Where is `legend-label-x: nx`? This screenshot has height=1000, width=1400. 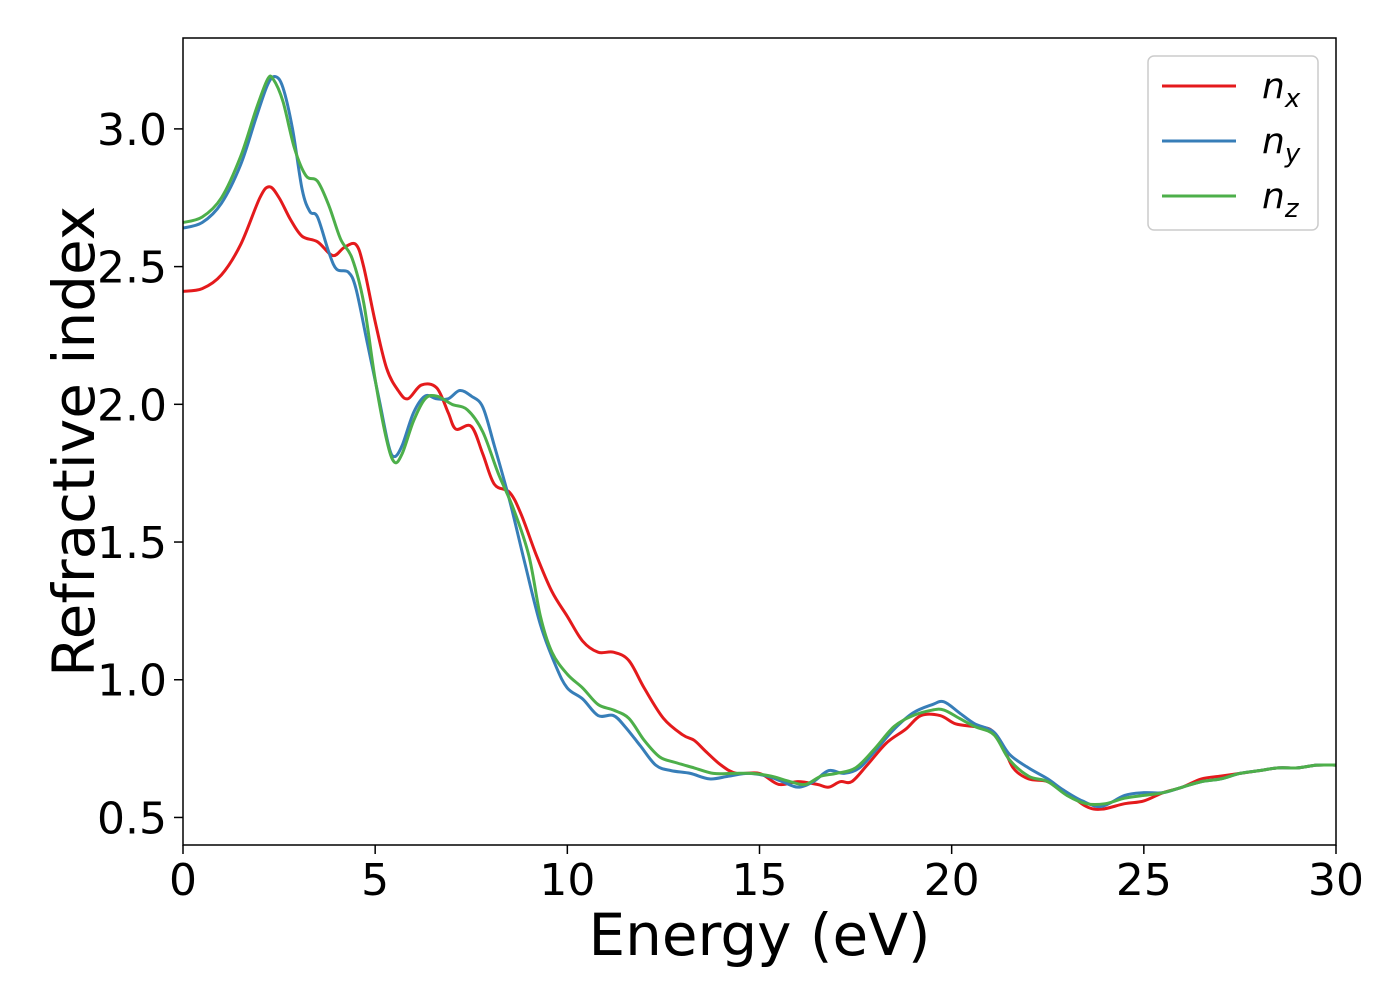 legend-label-x: nx is located at coordinates (1281, 90).